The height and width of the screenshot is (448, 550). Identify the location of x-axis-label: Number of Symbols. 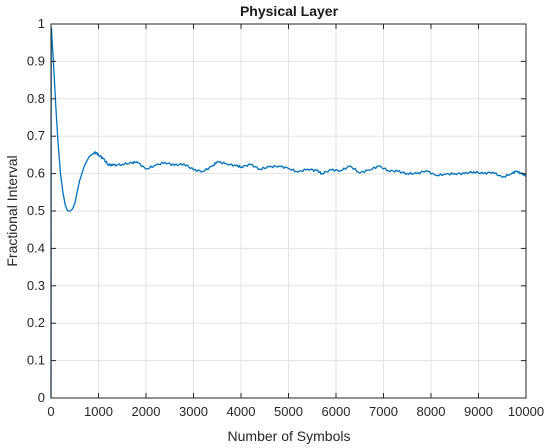
(289, 436).